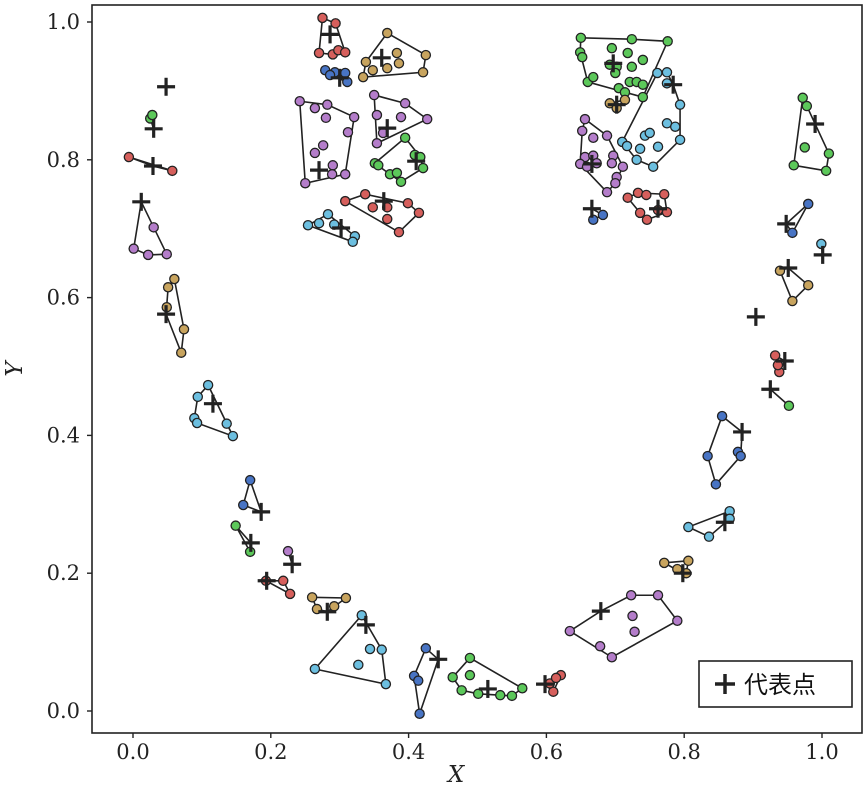 Image resolution: width=867 pixels, height=788 pixels. Describe the element at coordinates (63, 711) in the screenshot. I see `y-tick-label: 0.0` at that location.